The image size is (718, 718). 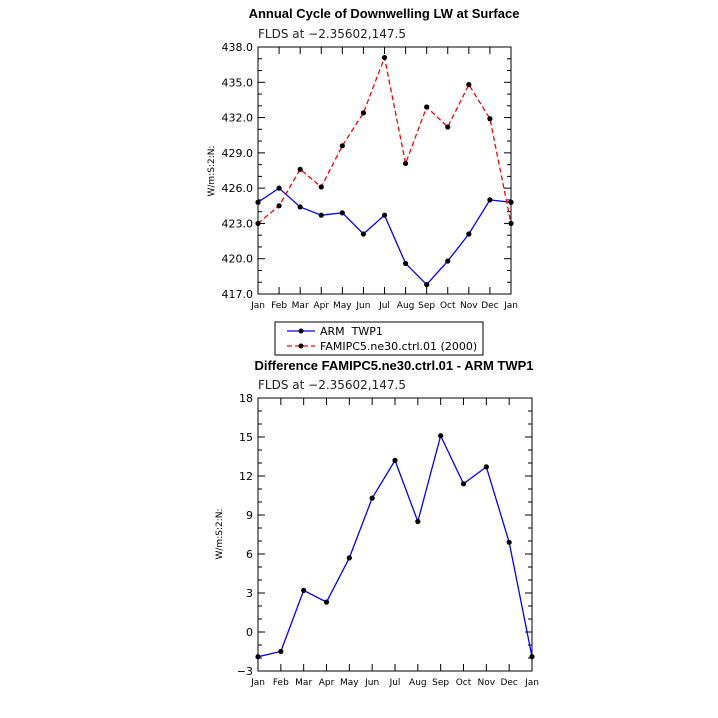 I want to click on chart1-legend: ARM TWP1 FAMIPC5.ne30.ctrl.01 (2000), so click(x=379, y=338).